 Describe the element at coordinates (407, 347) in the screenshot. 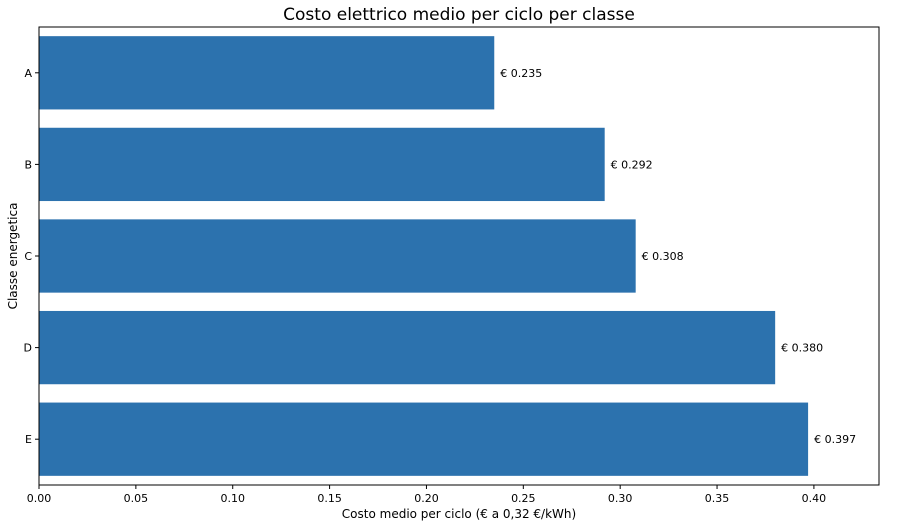

I see `bar-d` at that location.